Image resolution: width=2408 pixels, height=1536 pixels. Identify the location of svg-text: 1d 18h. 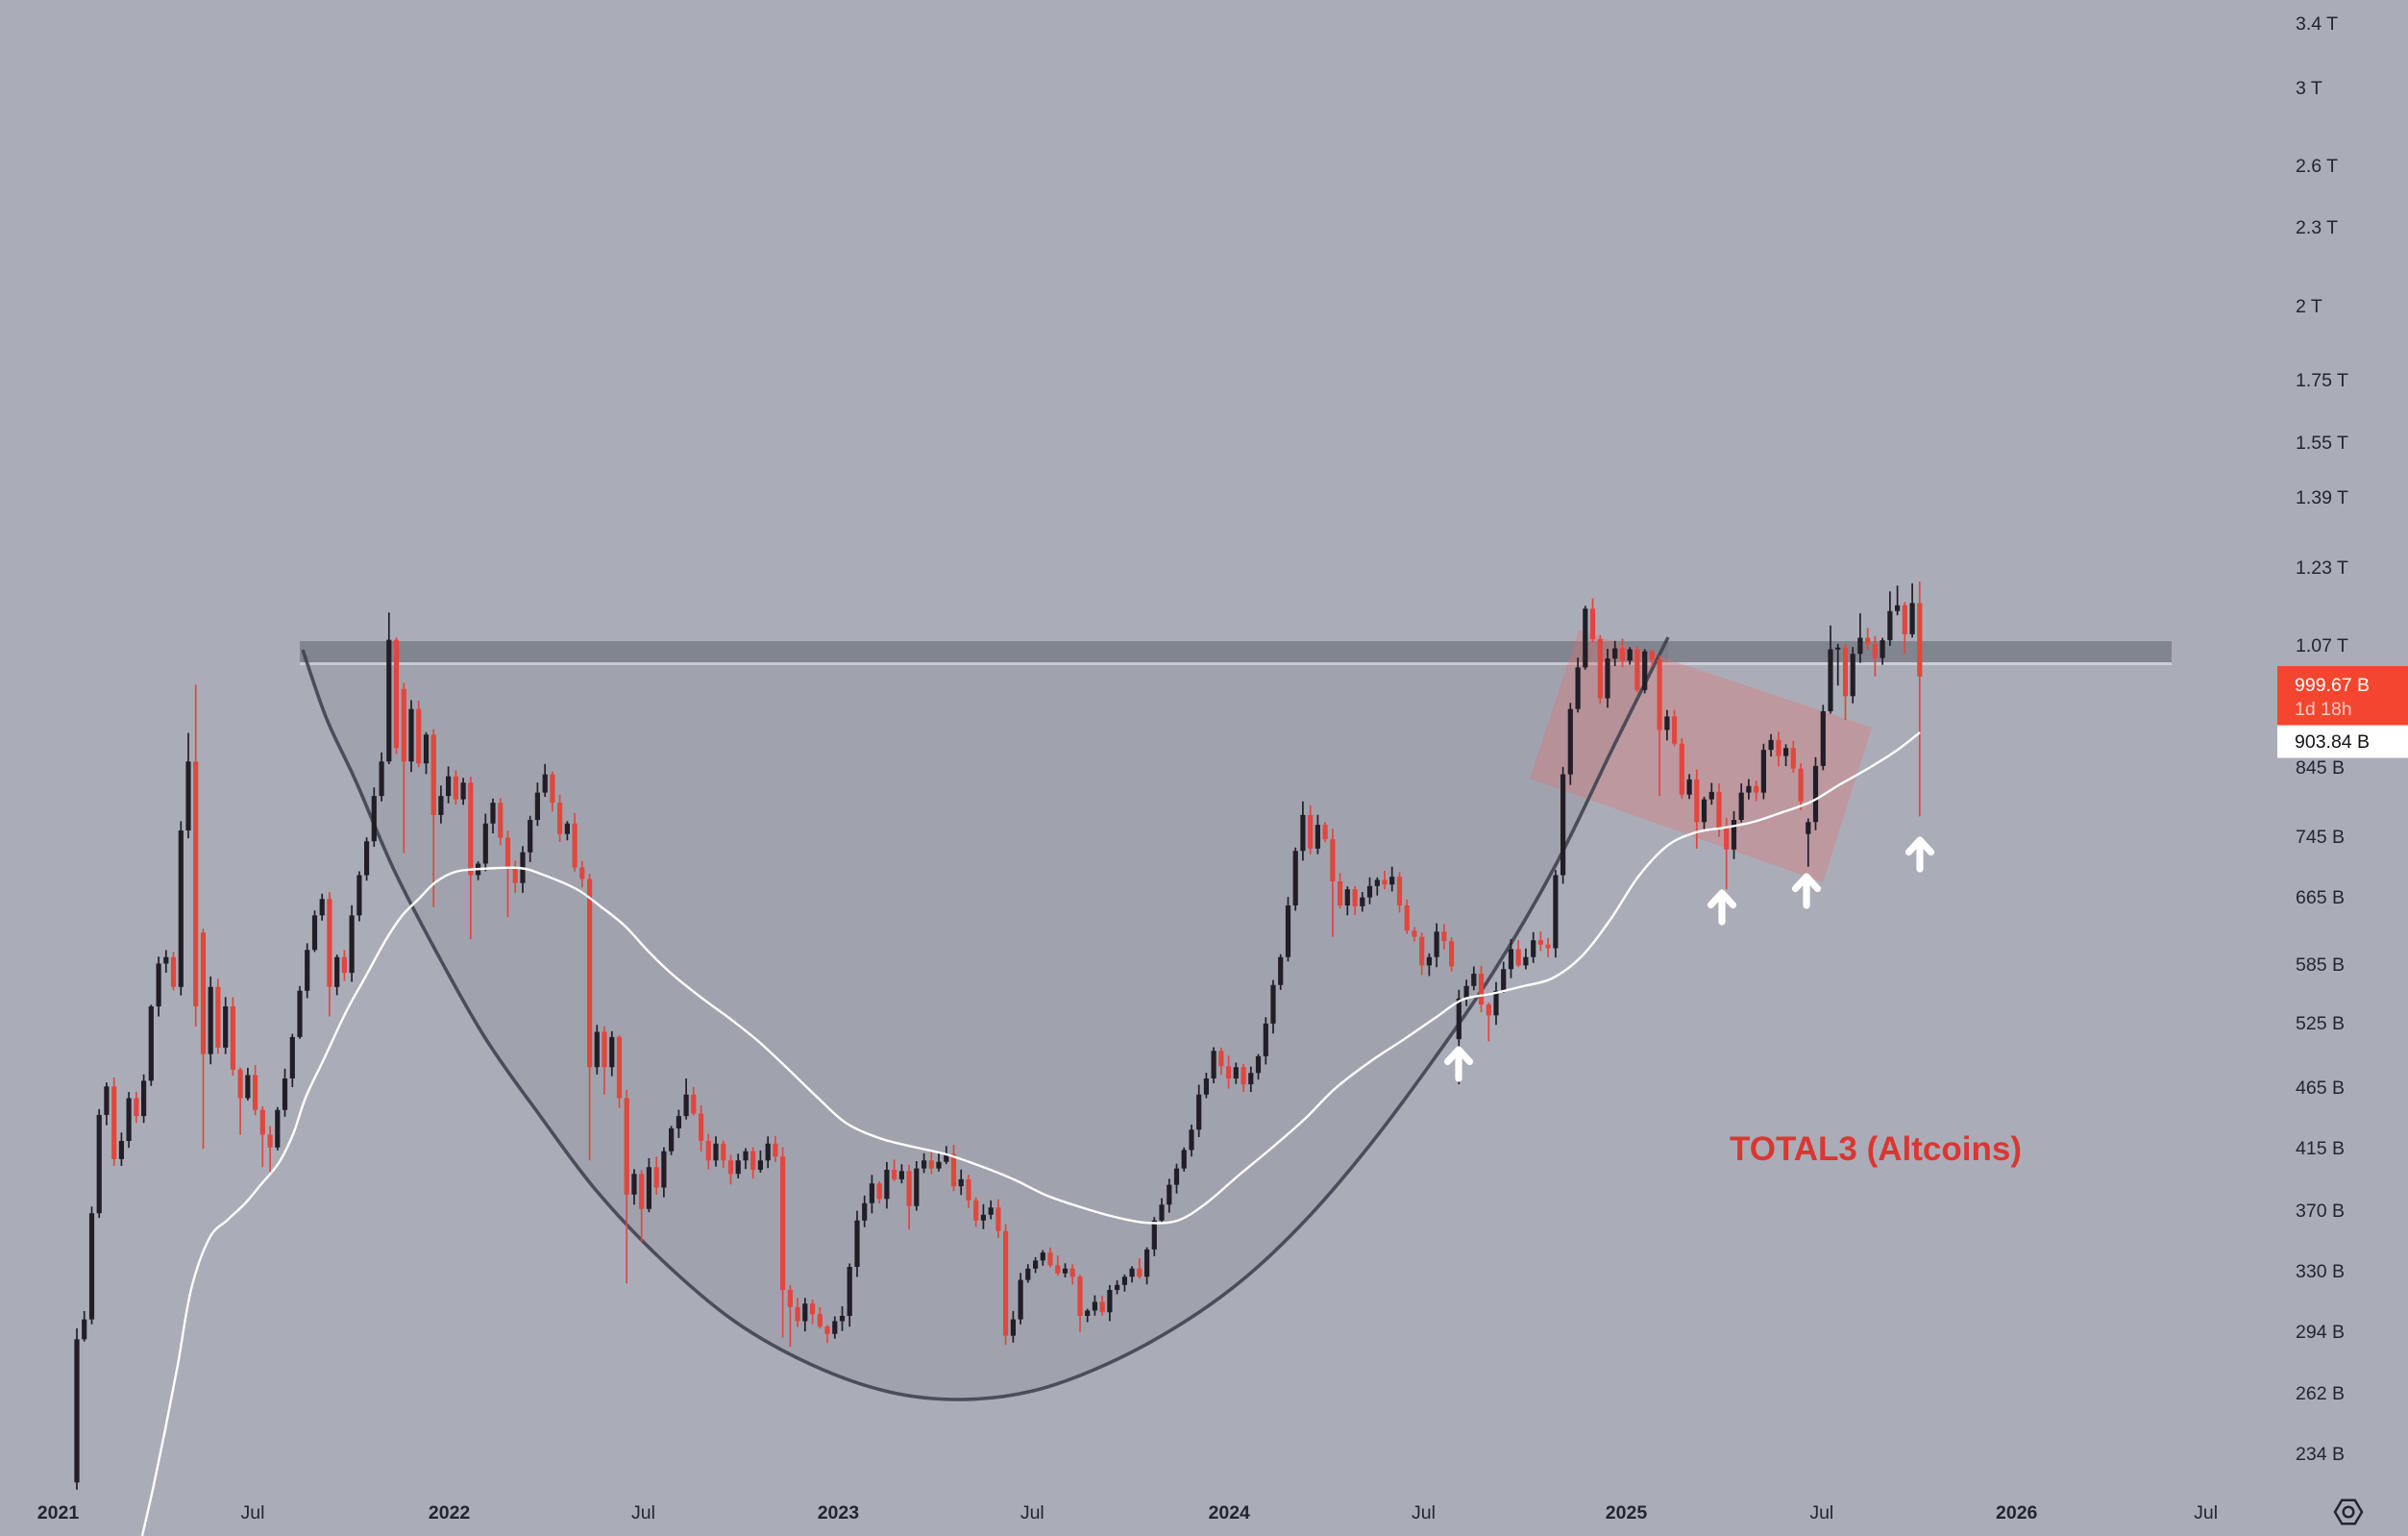
(2323, 709).